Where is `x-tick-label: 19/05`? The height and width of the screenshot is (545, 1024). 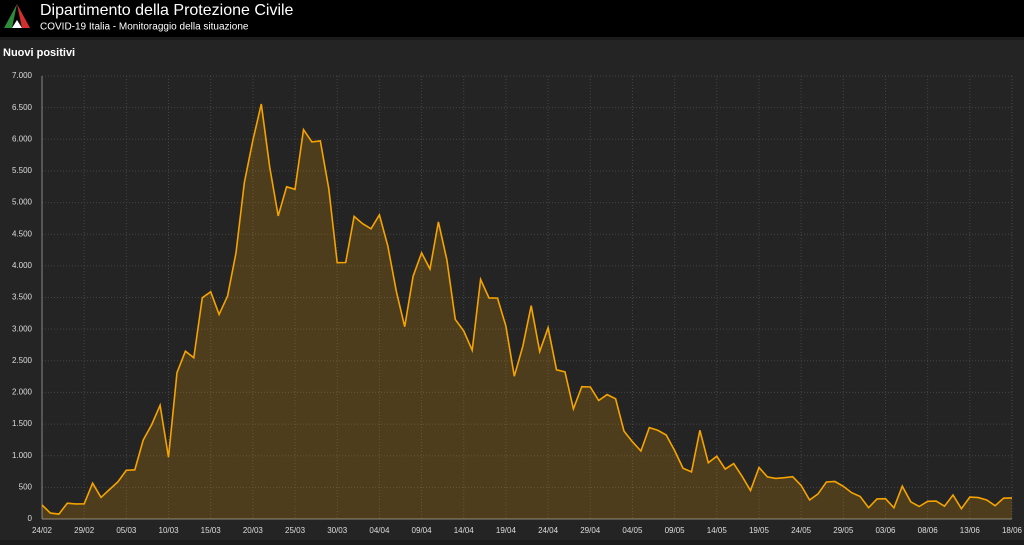 x-tick-label: 19/05 is located at coordinates (759, 530).